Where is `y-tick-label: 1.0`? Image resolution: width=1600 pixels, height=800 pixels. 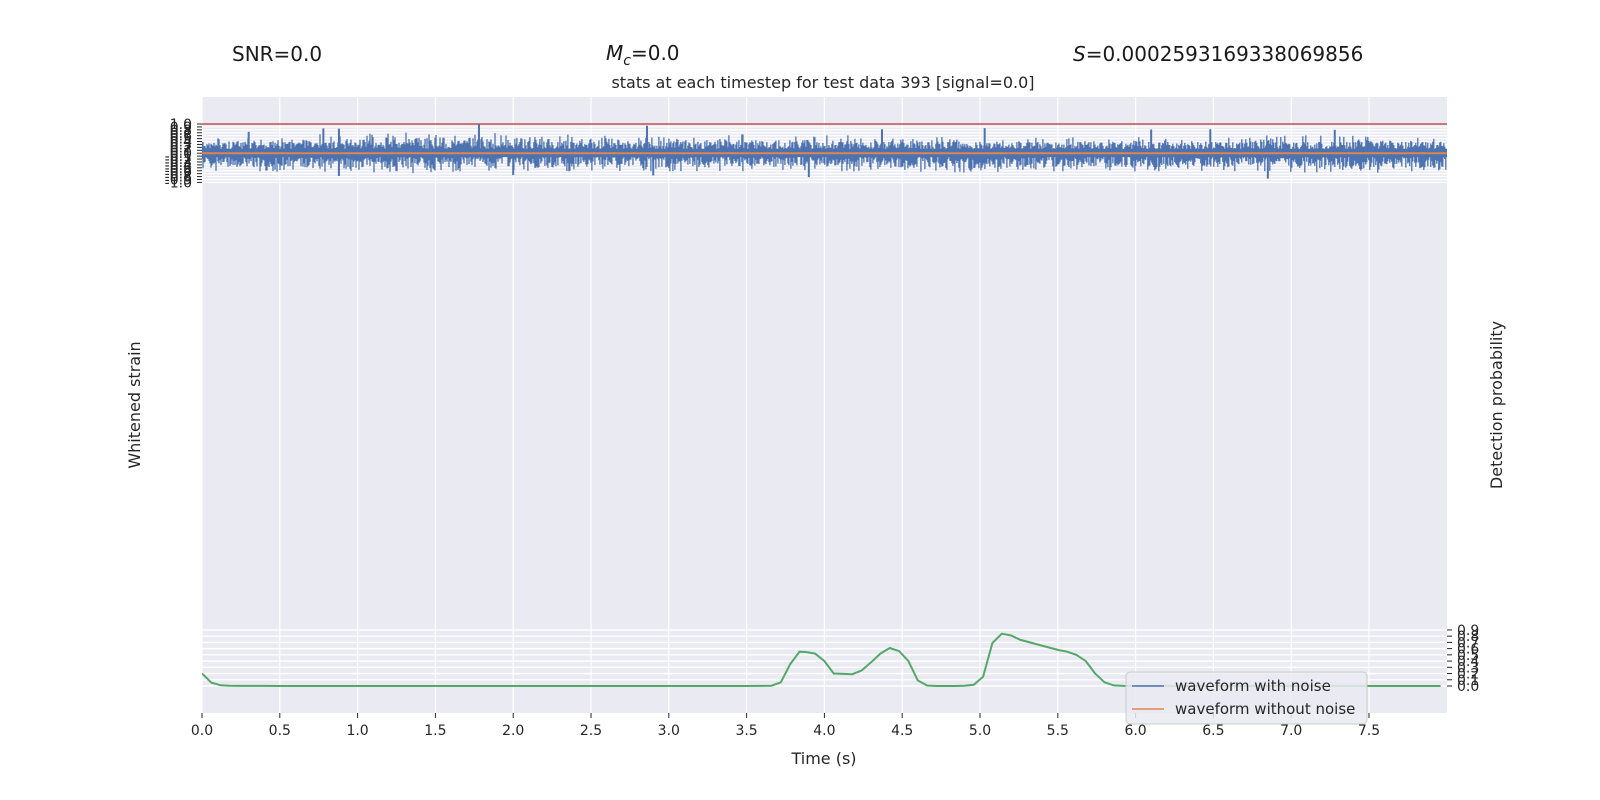 y-tick-label: 1.0 is located at coordinates (181, 125).